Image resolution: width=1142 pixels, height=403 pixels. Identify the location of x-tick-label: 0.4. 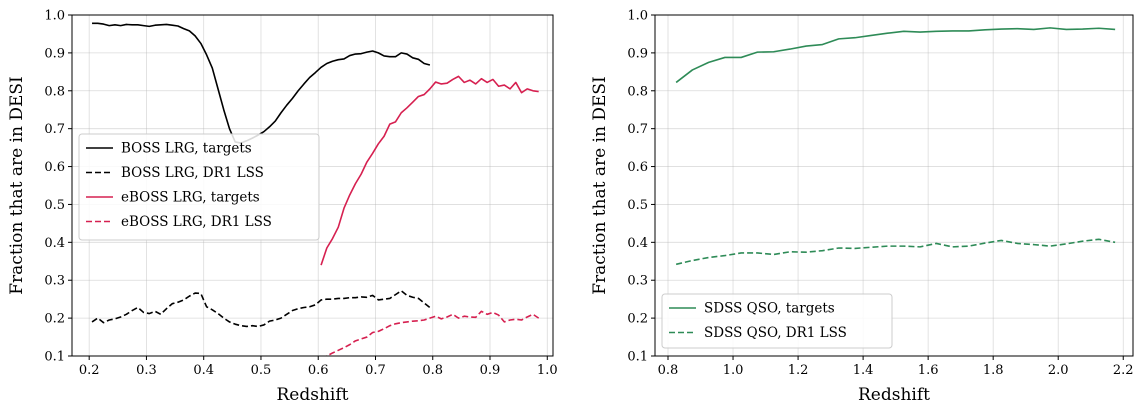
(203, 370).